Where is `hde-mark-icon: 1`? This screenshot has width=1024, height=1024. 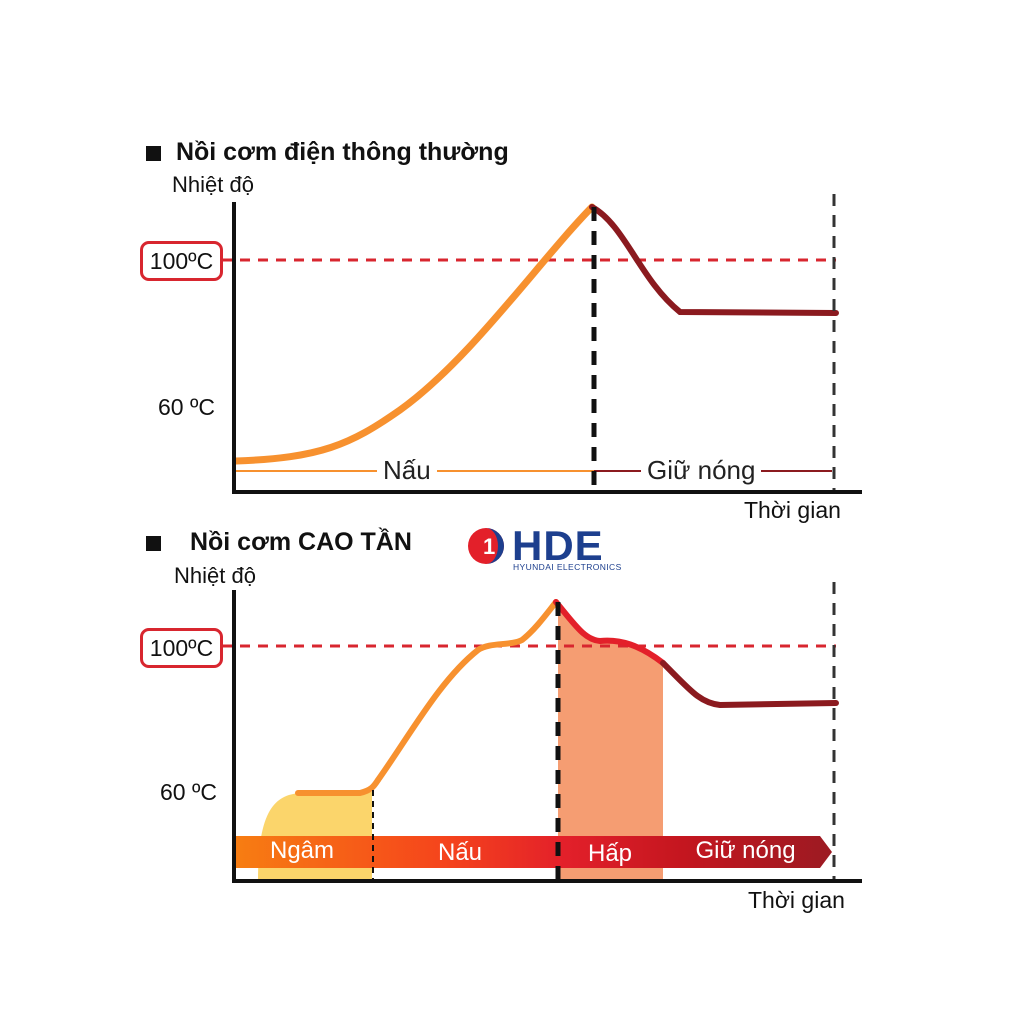
hde-mark-icon: 1 is located at coordinates (486, 546).